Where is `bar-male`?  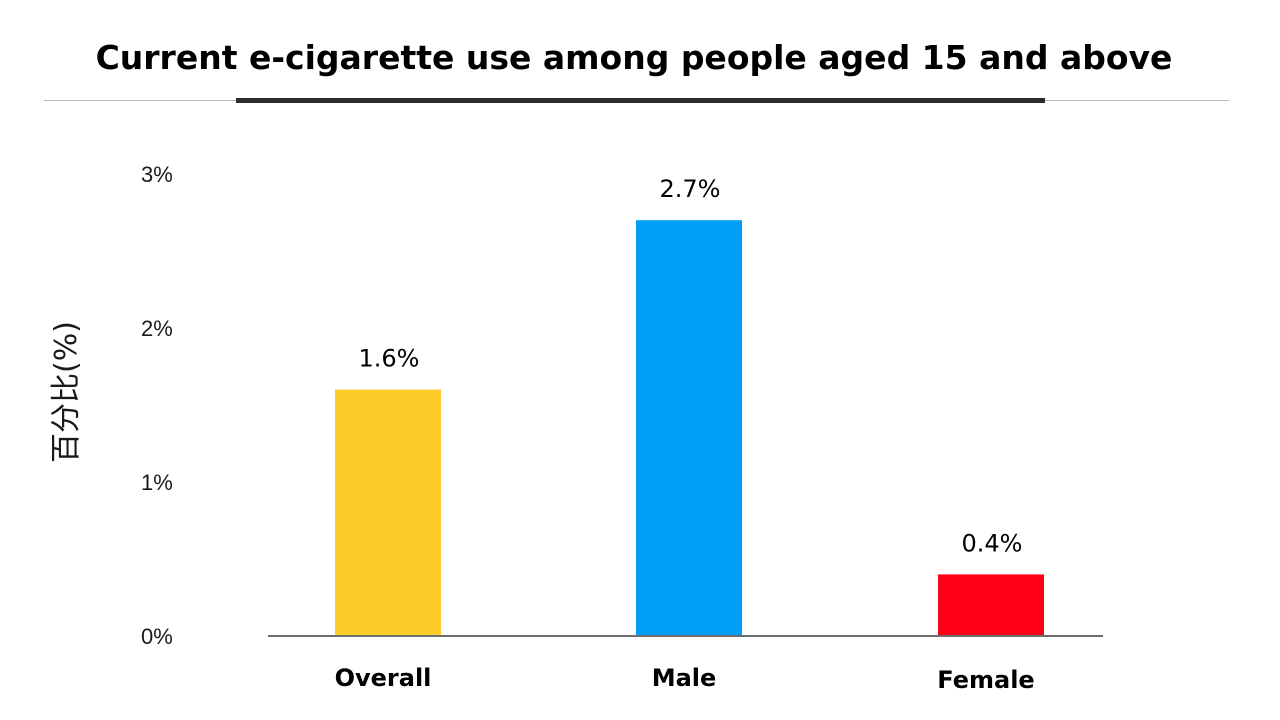 bar-male is located at coordinates (689, 428).